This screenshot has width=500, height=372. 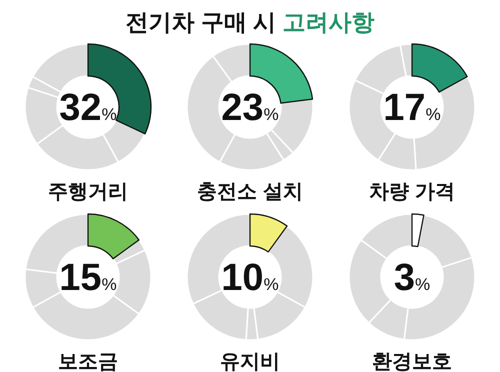 What do you see at coordinates (88, 361) in the screenshot?
I see `text: 보조금` at bounding box center [88, 361].